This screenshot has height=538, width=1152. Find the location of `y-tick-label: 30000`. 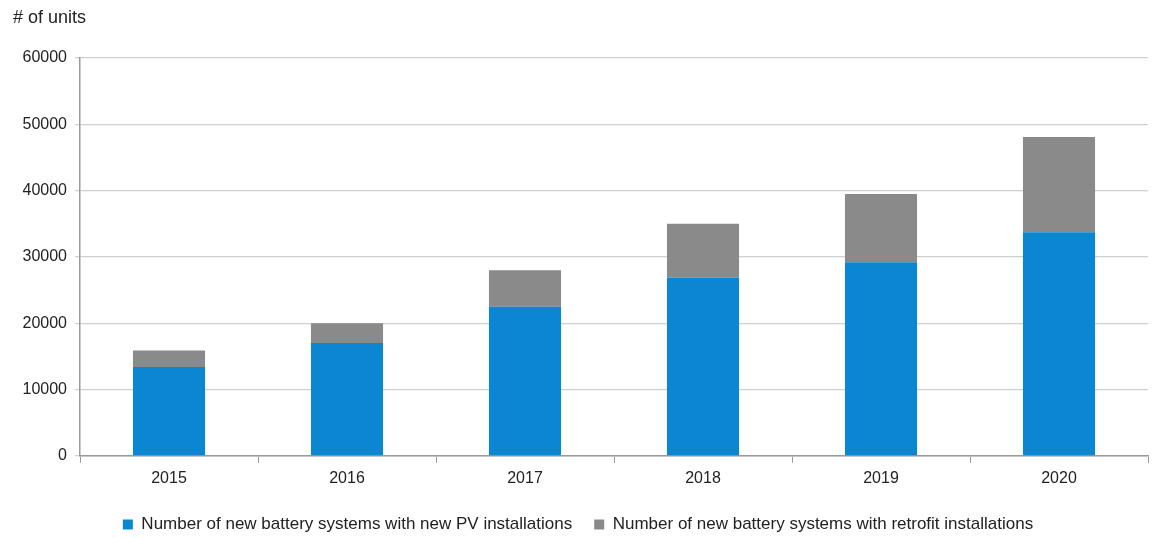

y-tick-label: 30000 is located at coordinates (45, 256).